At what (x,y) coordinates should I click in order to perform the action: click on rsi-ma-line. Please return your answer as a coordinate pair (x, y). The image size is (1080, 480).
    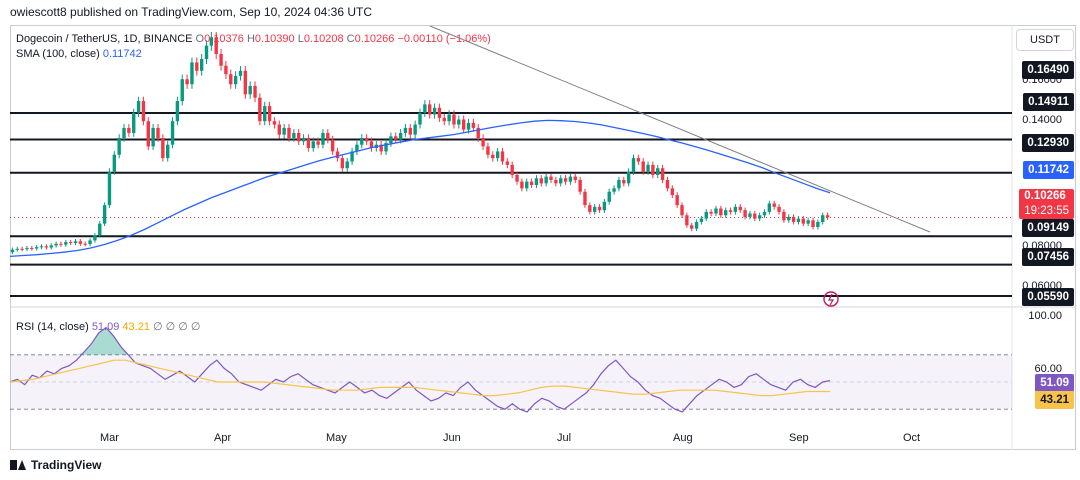
    Looking at the image, I should click on (419, 378).